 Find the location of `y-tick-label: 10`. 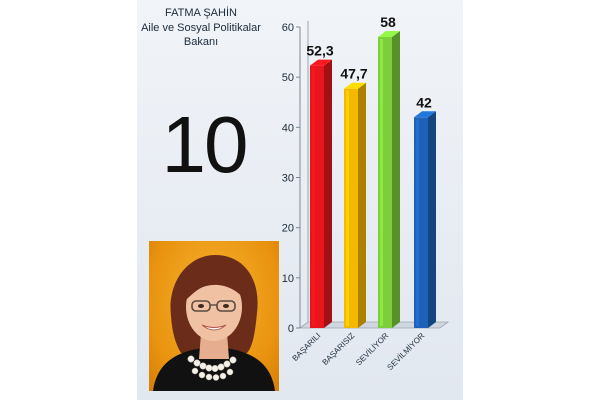

y-tick-label: 10 is located at coordinates (288, 279).